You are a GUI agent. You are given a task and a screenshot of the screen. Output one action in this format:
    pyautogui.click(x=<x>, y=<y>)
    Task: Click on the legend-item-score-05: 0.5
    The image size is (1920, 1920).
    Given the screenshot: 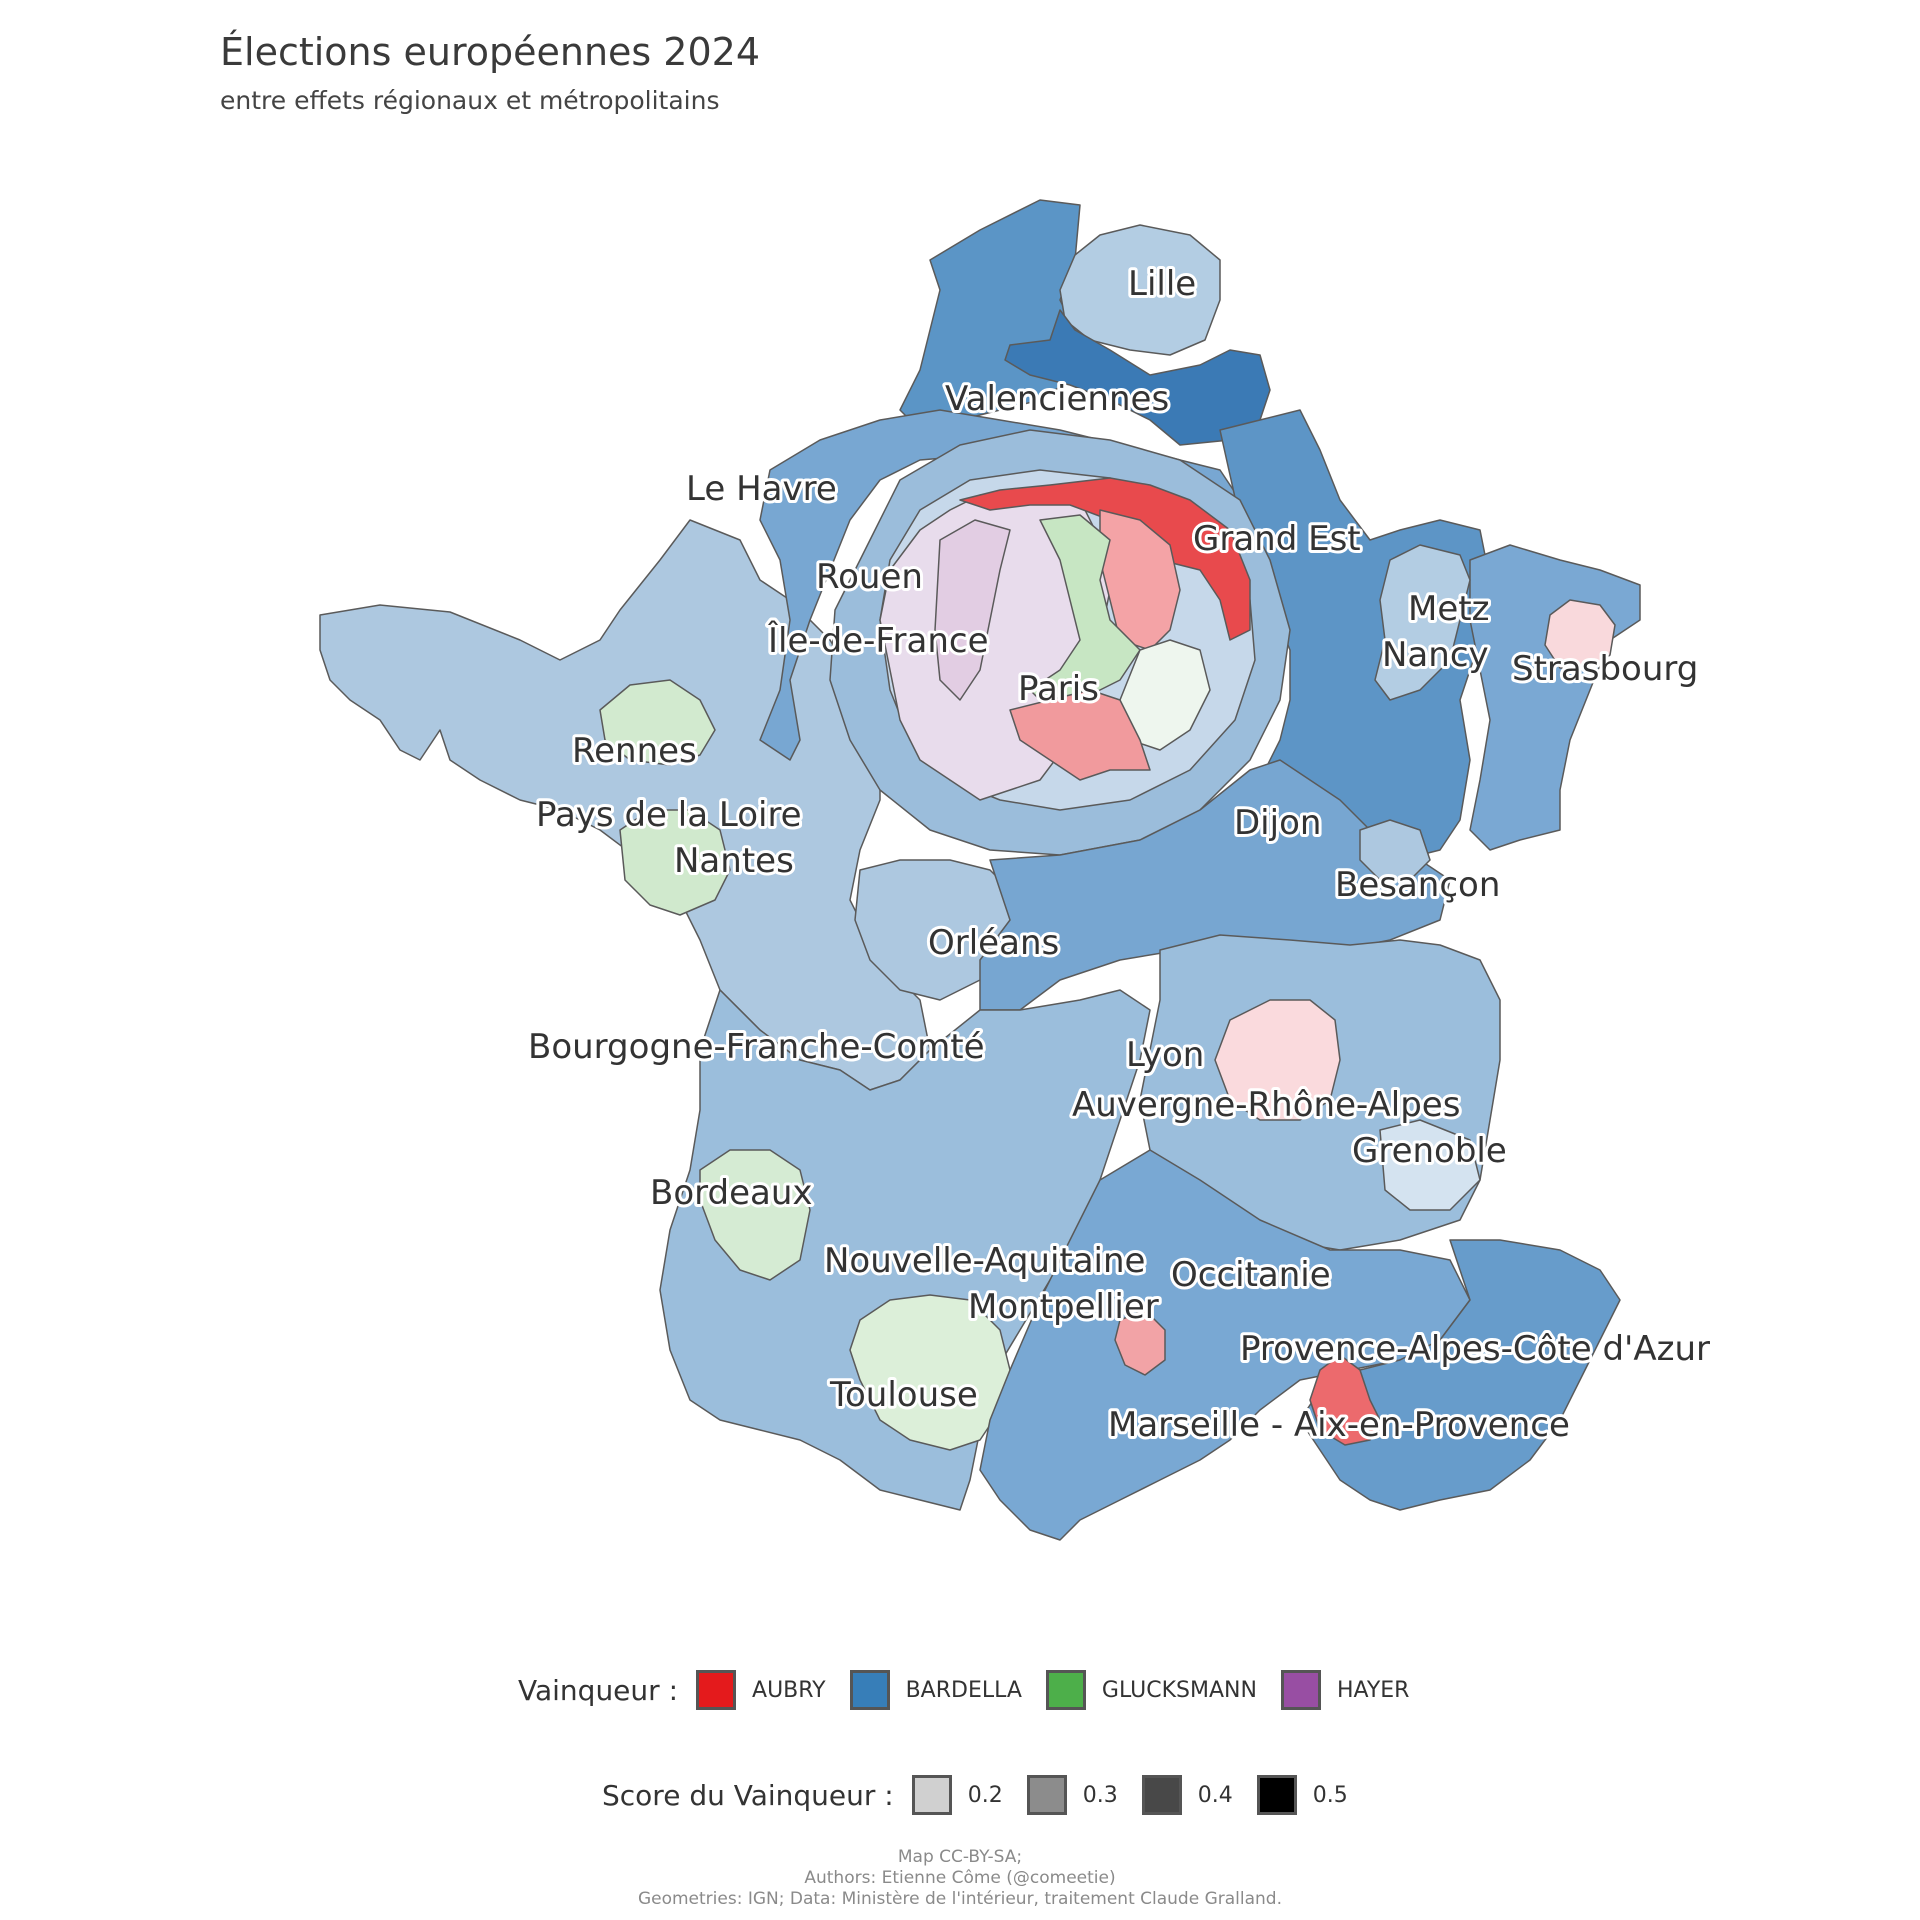 What is the action you would take?
    pyautogui.click(x=1302, y=1795)
    